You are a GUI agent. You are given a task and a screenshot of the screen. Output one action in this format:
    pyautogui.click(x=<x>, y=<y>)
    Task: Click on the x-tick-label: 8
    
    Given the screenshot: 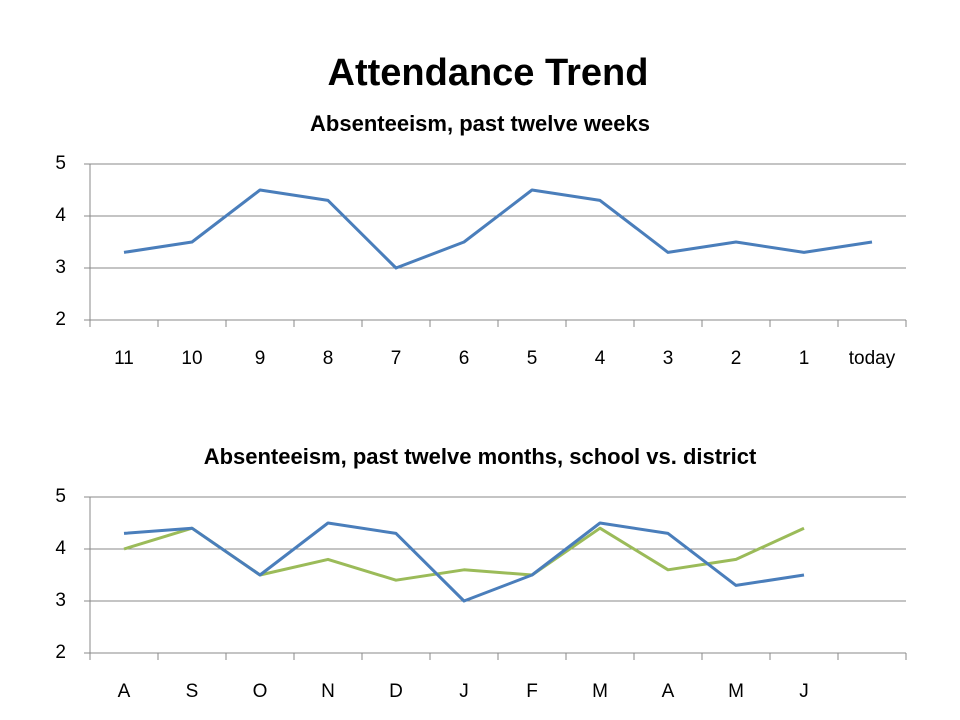 What is the action you would take?
    pyautogui.click(x=328, y=358)
    